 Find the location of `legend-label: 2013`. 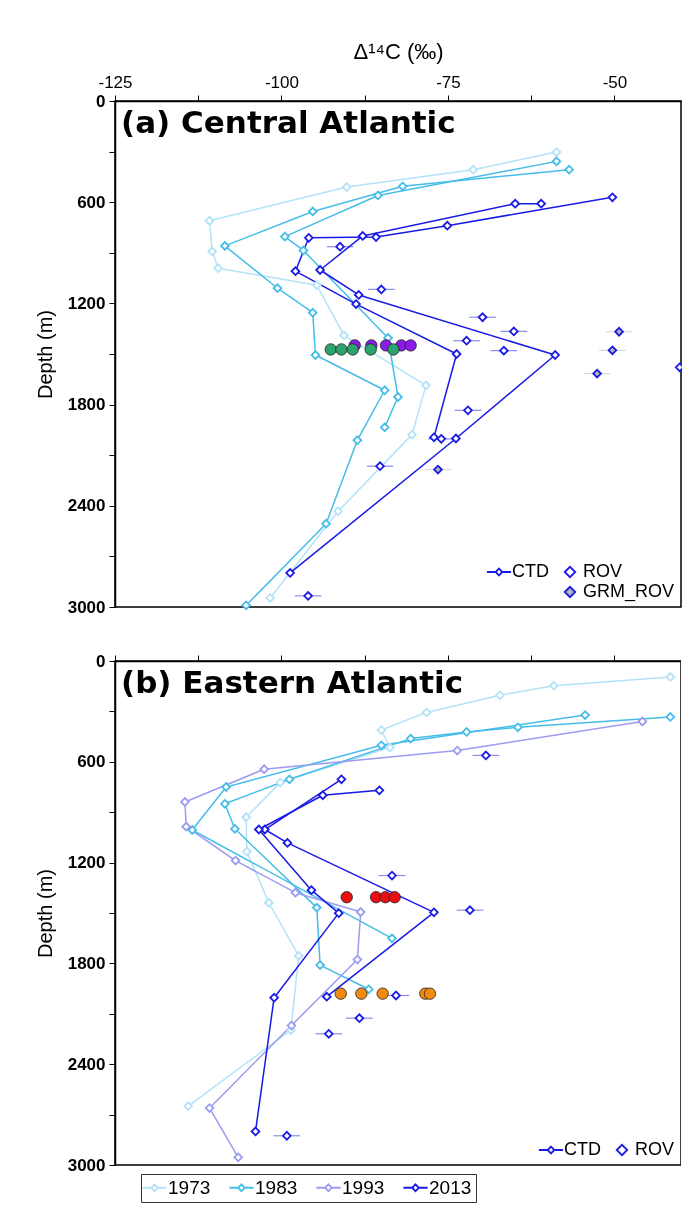

legend-label: 2013 is located at coordinates (450, 1187).